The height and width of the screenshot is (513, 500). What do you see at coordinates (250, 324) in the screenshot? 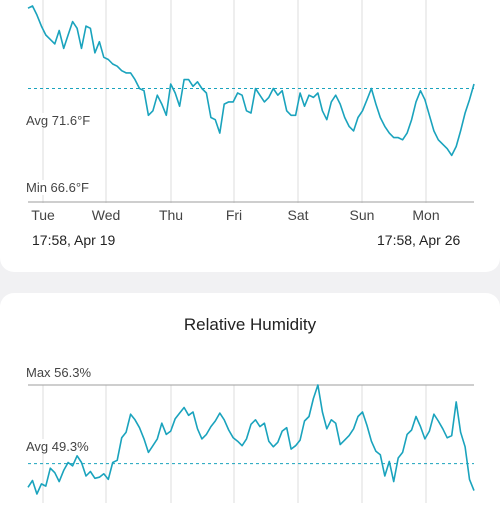
I see `humidity-title: Relative Humidity` at bounding box center [250, 324].